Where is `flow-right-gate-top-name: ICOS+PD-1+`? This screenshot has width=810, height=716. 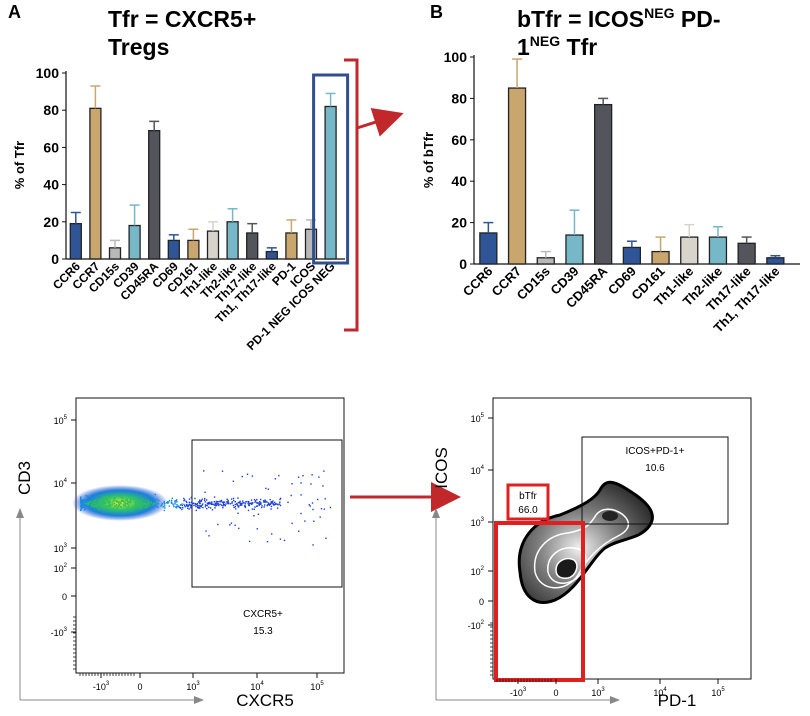 flow-right-gate-top-name: ICOS+PD-1+ is located at coordinates (655, 451).